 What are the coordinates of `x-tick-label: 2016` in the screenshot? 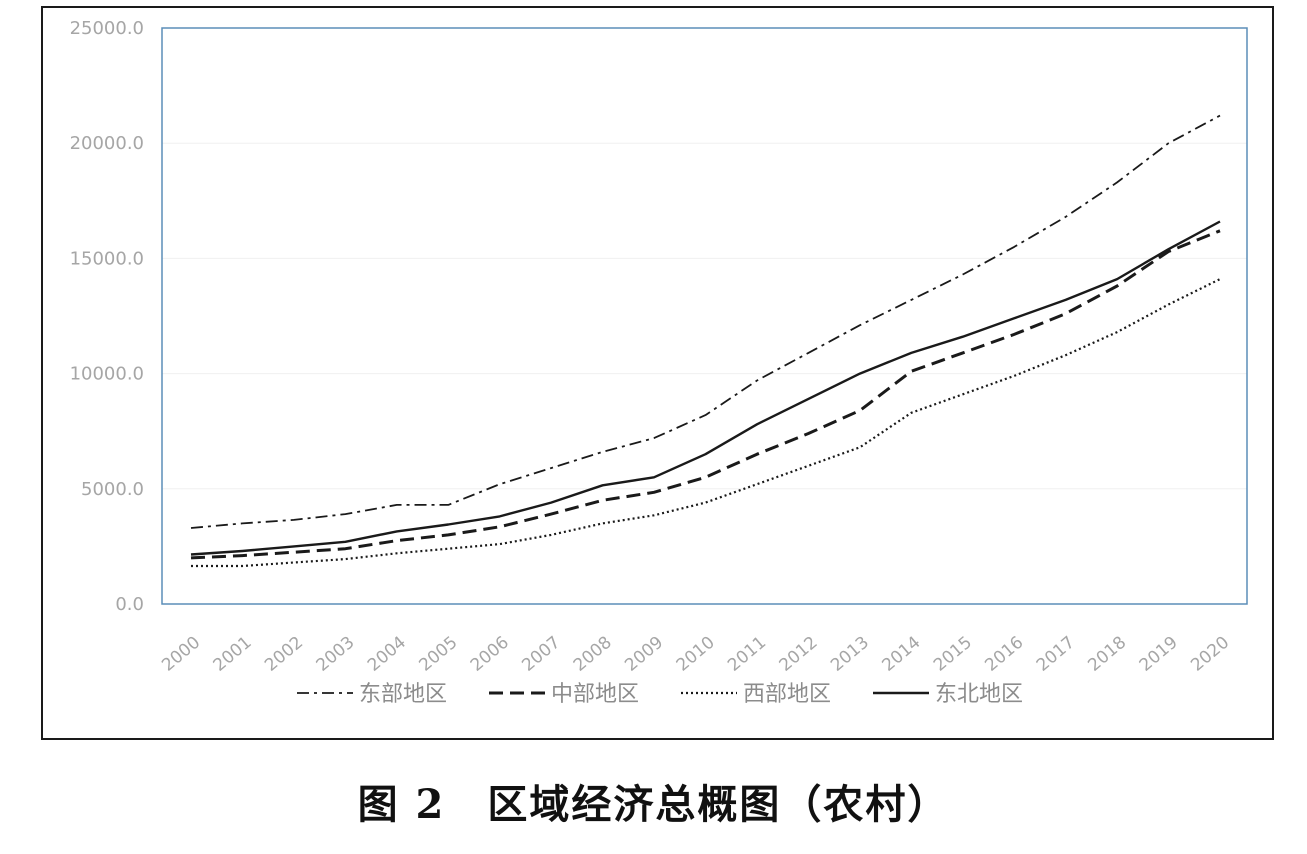 It's located at (1004, 654).